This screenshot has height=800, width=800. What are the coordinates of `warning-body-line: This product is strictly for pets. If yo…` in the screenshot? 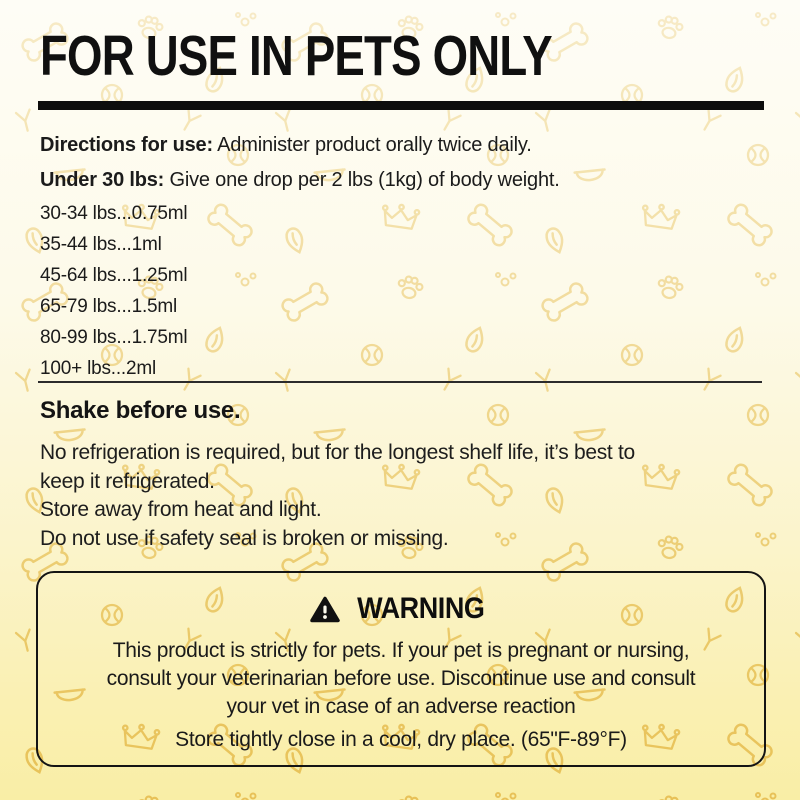 It's located at (401, 650).